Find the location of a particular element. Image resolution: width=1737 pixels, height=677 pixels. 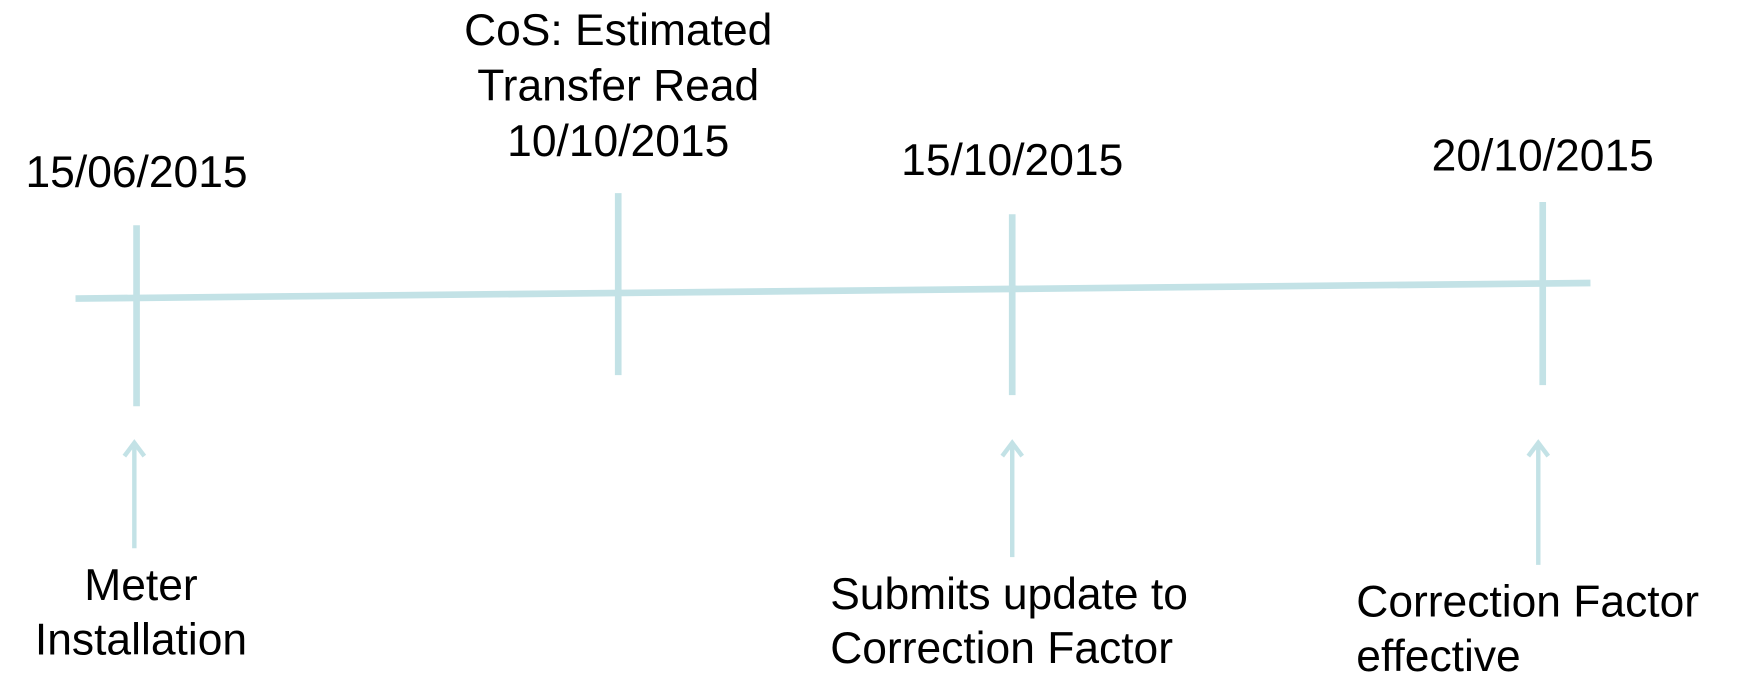

timeline-axis is located at coordinates (833, 290).